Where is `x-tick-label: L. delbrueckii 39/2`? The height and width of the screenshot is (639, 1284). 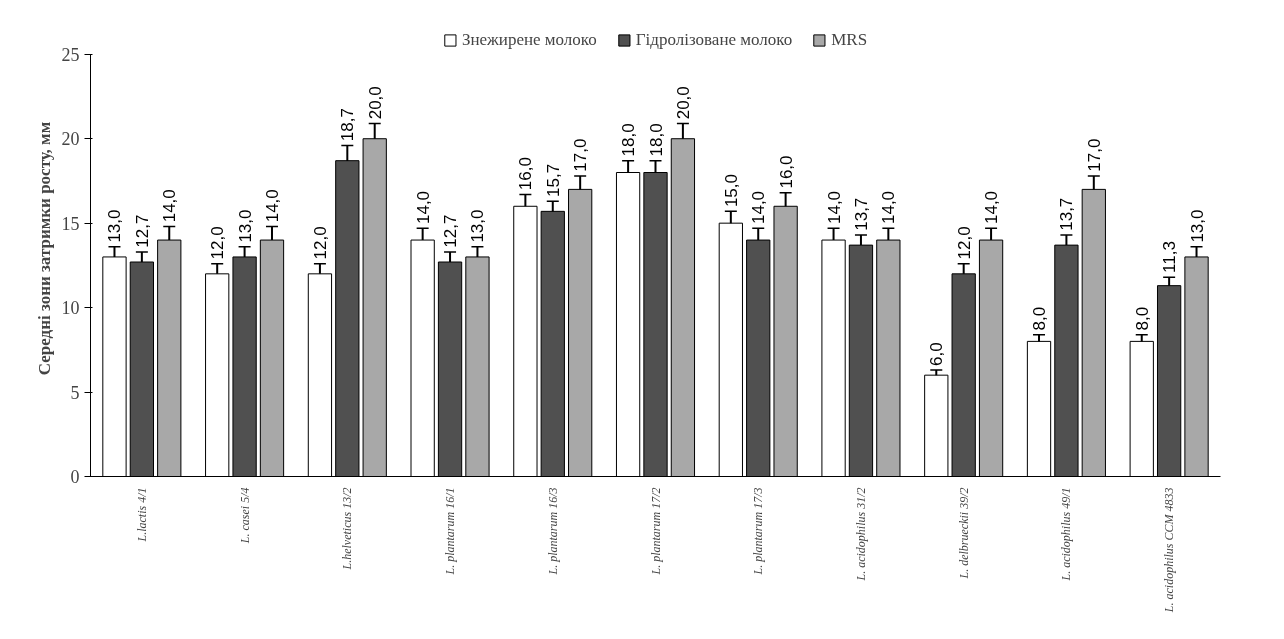
x-tick-label: L. delbrueckii 39/2 is located at coordinates (963, 533).